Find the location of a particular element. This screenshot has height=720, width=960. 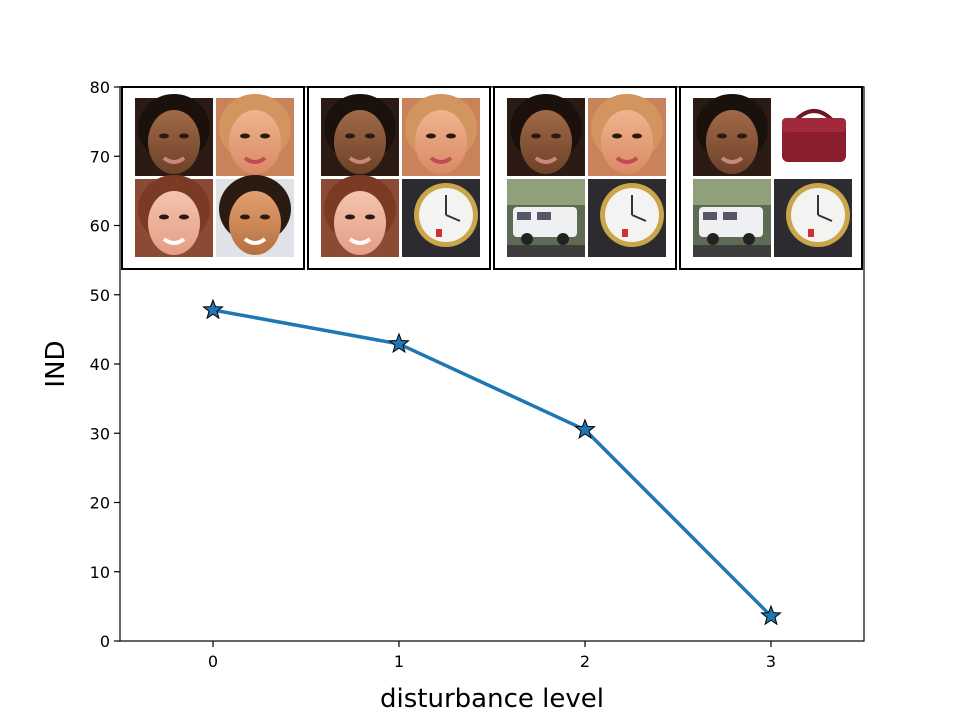

y-tick-label: 60 is located at coordinates (100, 226).